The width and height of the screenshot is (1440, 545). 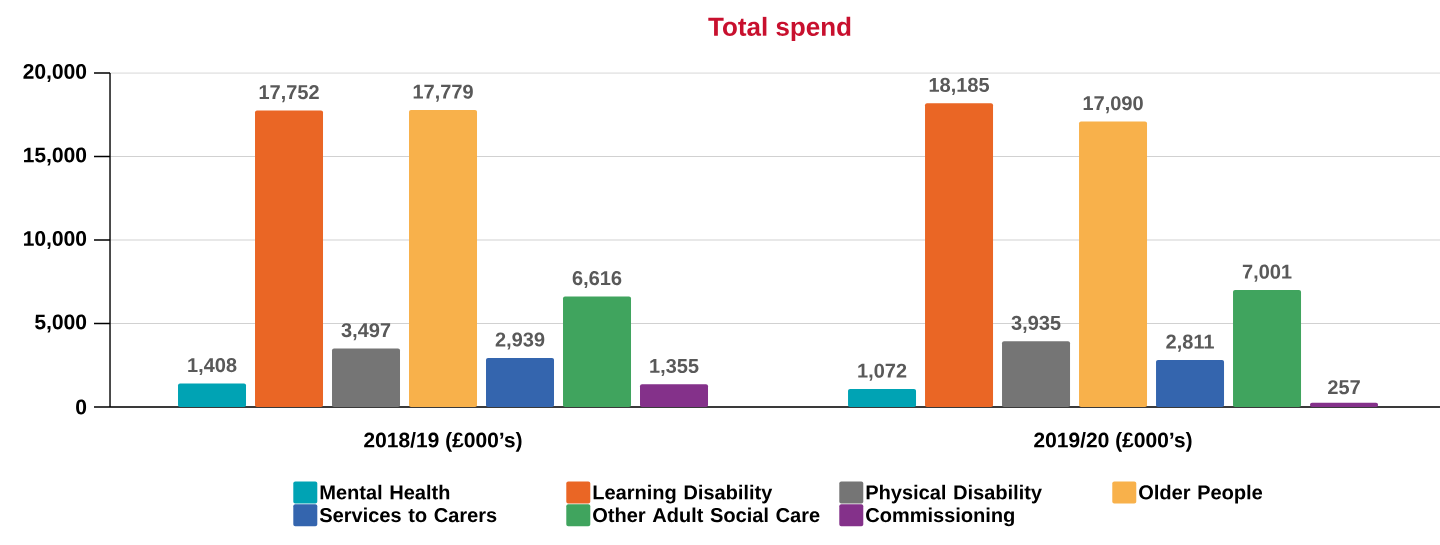 I want to click on data-label: 3,935, so click(x=1036, y=324).